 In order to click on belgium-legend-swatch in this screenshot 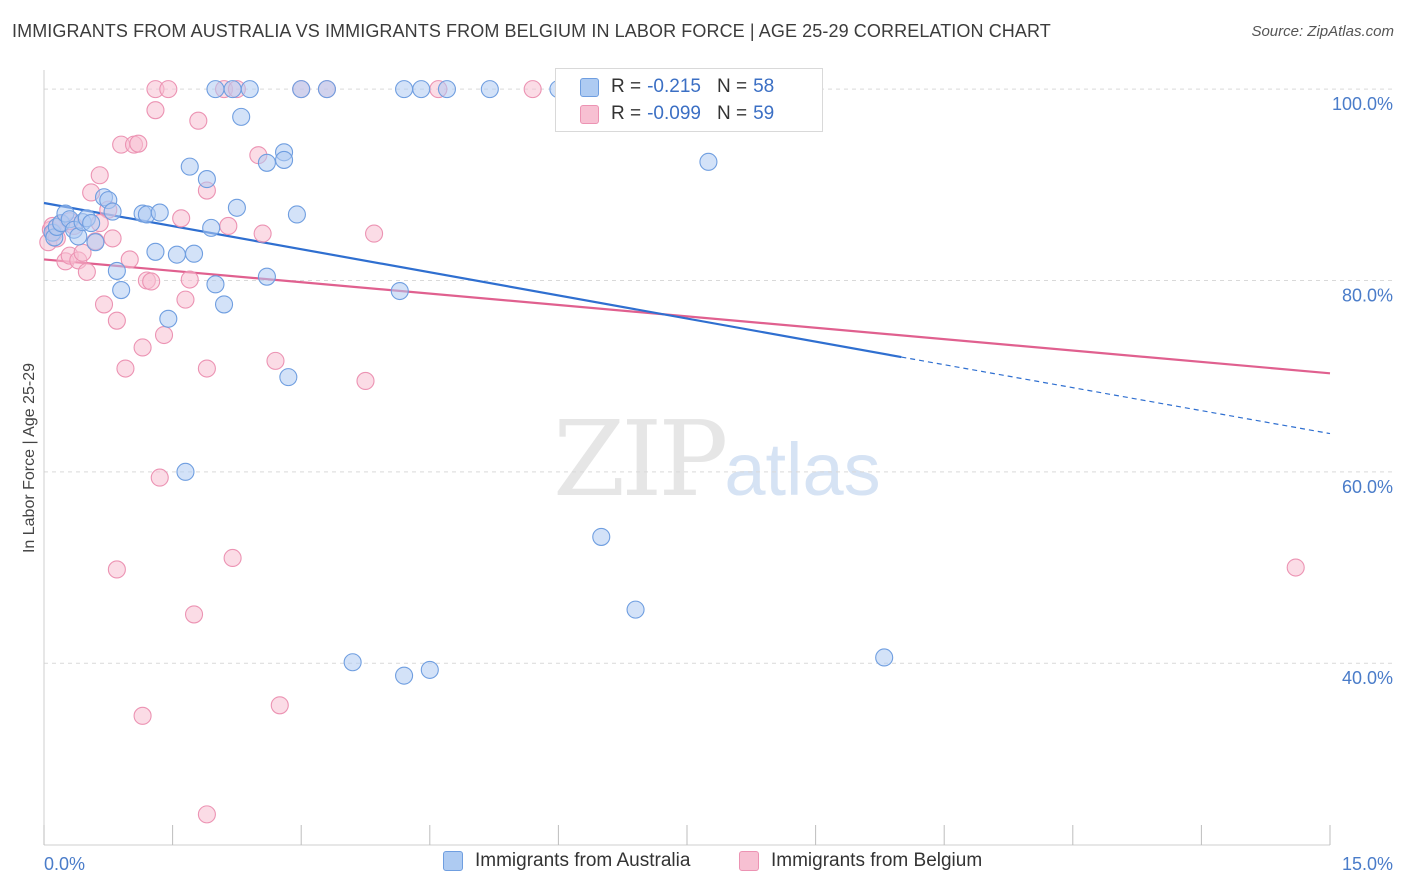, I will do `click(749, 861)`.